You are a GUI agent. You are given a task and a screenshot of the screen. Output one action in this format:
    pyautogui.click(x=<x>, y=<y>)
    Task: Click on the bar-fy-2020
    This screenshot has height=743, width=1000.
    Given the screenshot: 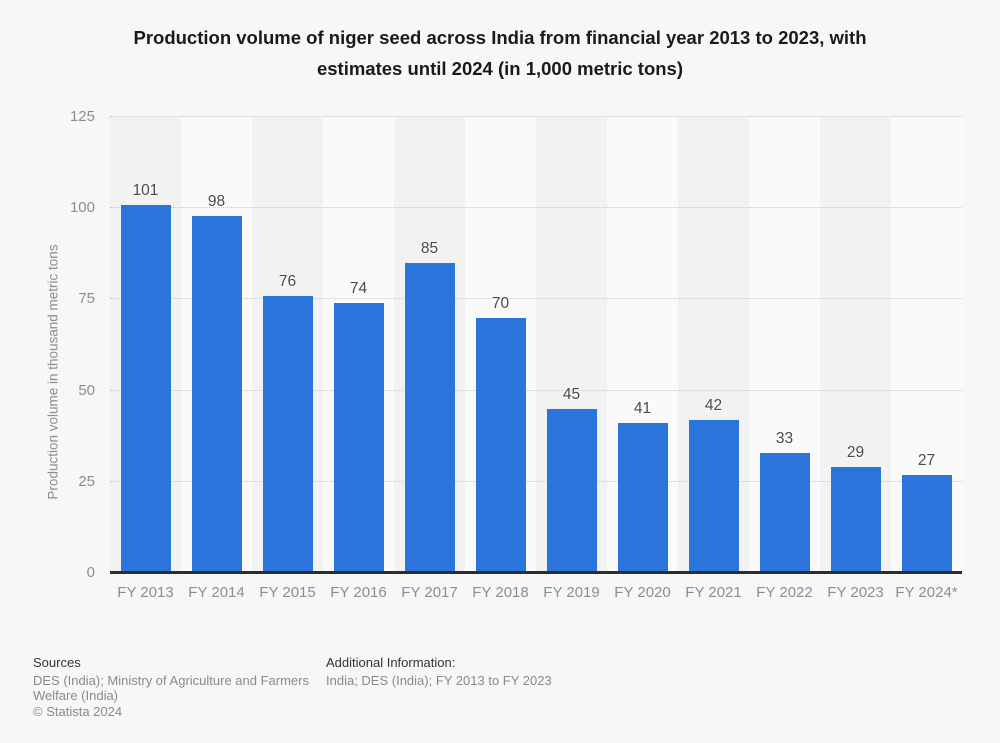 What is the action you would take?
    pyautogui.click(x=642, y=498)
    